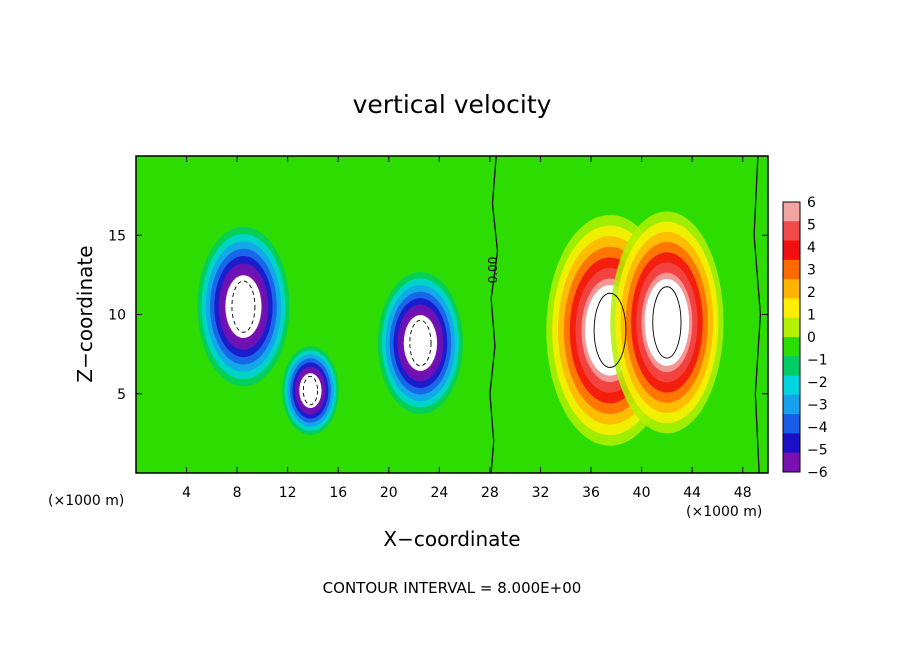 Image resolution: width=904 pixels, height=654 pixels. I want to click on colorbar-label: 6, so click(811, 203).